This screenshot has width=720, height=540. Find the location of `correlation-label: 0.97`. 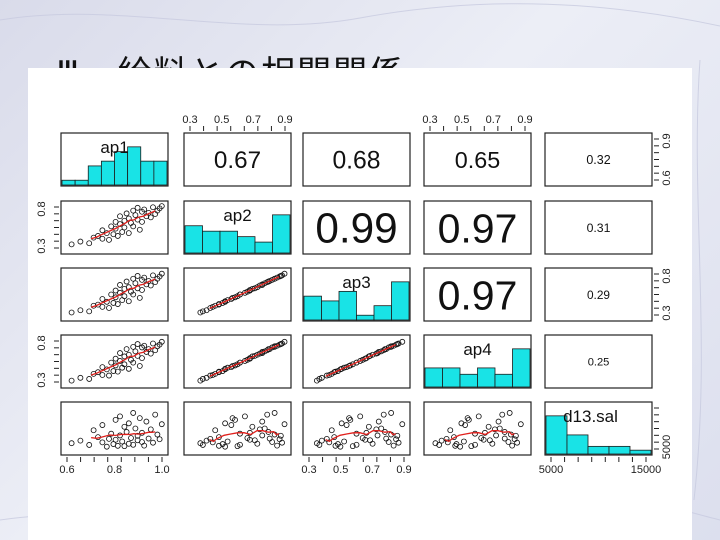

correlation-label: 0.97 is located at coordinates (478, 228).